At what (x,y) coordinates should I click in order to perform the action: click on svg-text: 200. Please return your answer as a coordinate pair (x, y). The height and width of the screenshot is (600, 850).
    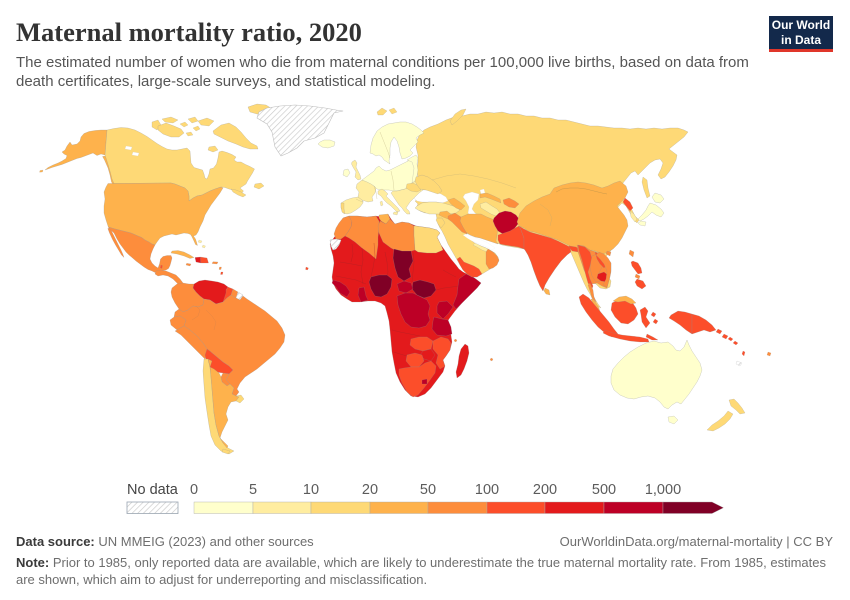
    Looking at the image, I should click on (545, 490).